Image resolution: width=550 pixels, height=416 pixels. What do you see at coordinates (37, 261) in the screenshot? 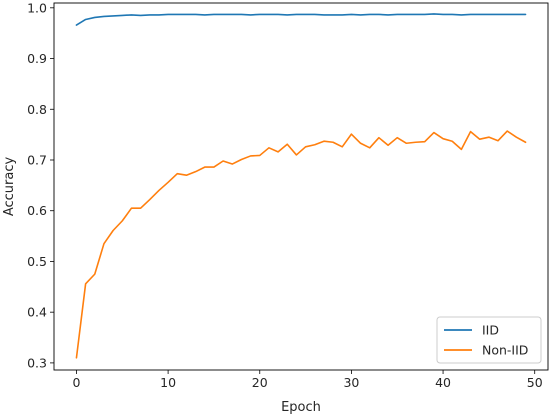
I see `y-tick-label: 0.5` at bounding box center [37, 261].